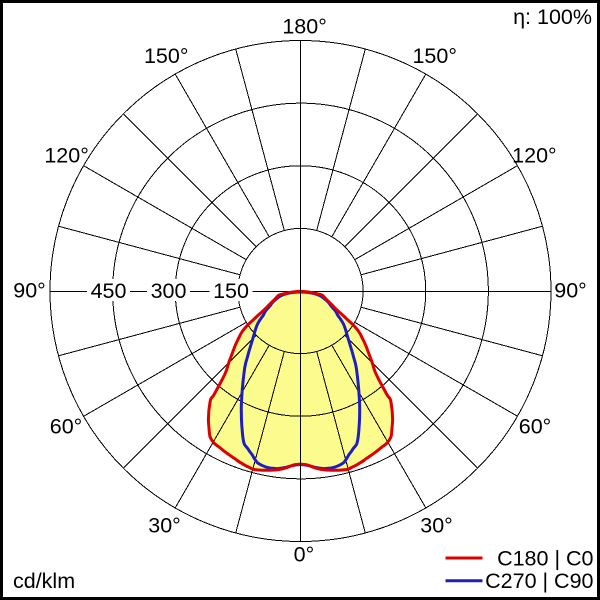 The width and height of the screenshot is (600, 600). What do you see at coordinates (304, 555) in the screenshot?
I see `svg-text: 0°` at bounding box center [304, 555].